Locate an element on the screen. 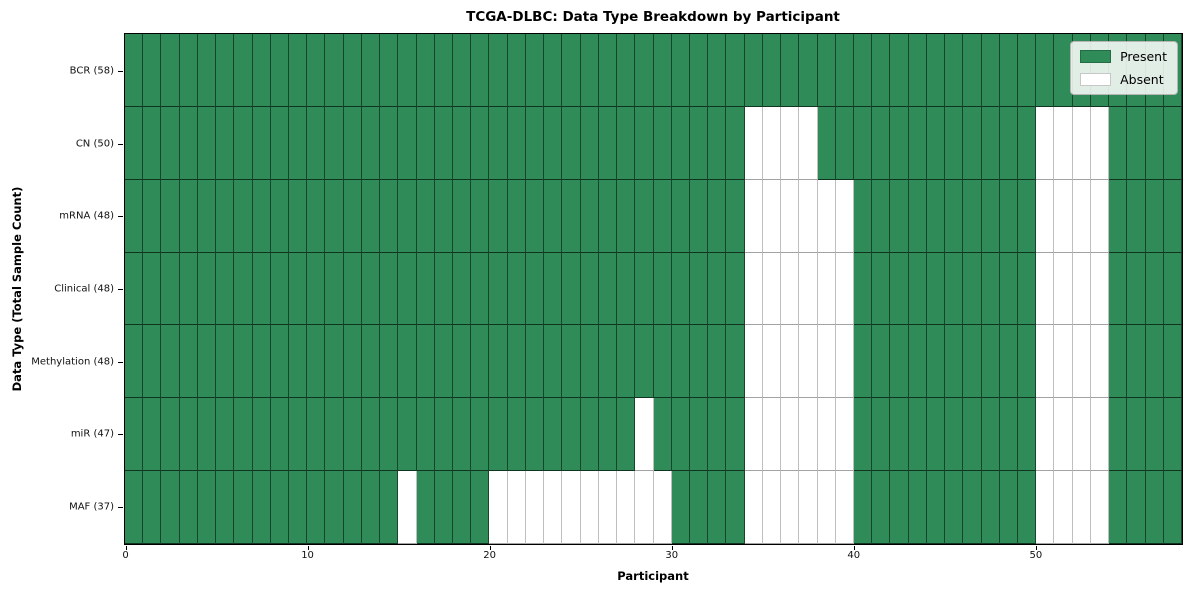  x-tick-label: 50 is located at coordinates (1036, 555).